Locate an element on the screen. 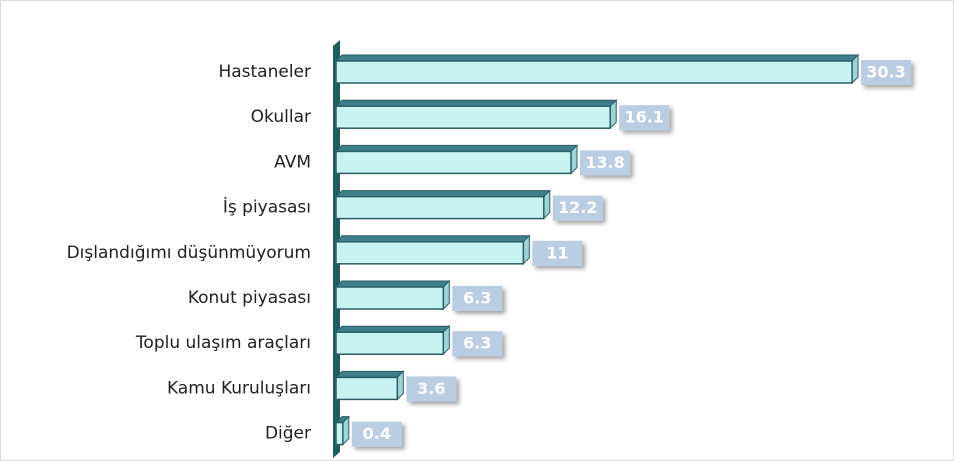 The image size is (954, 461). category-label: Kamu Kuruluşları is located at coordinates (239, 388).